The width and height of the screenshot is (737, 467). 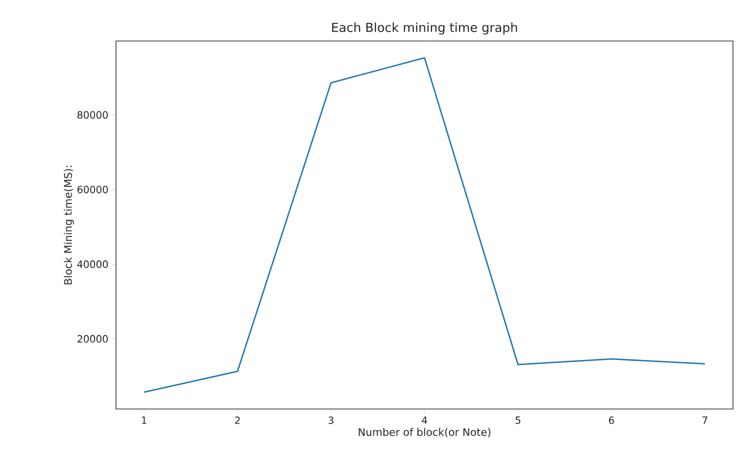 What do you see at coordinates (518, 420) in the screenshot?
I see `x-tick-label: 5` at bounding box center [518, 420].